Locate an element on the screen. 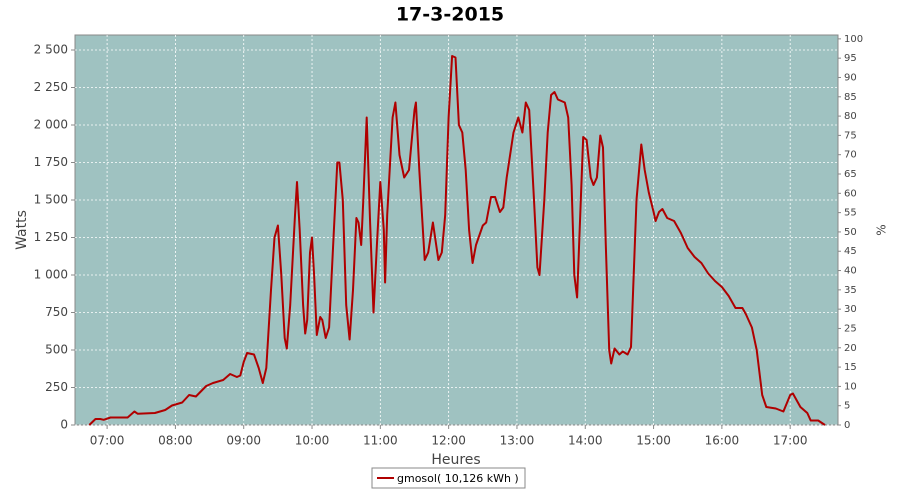  x-tick-label: 16:00 is located at coordinates (722, 441).